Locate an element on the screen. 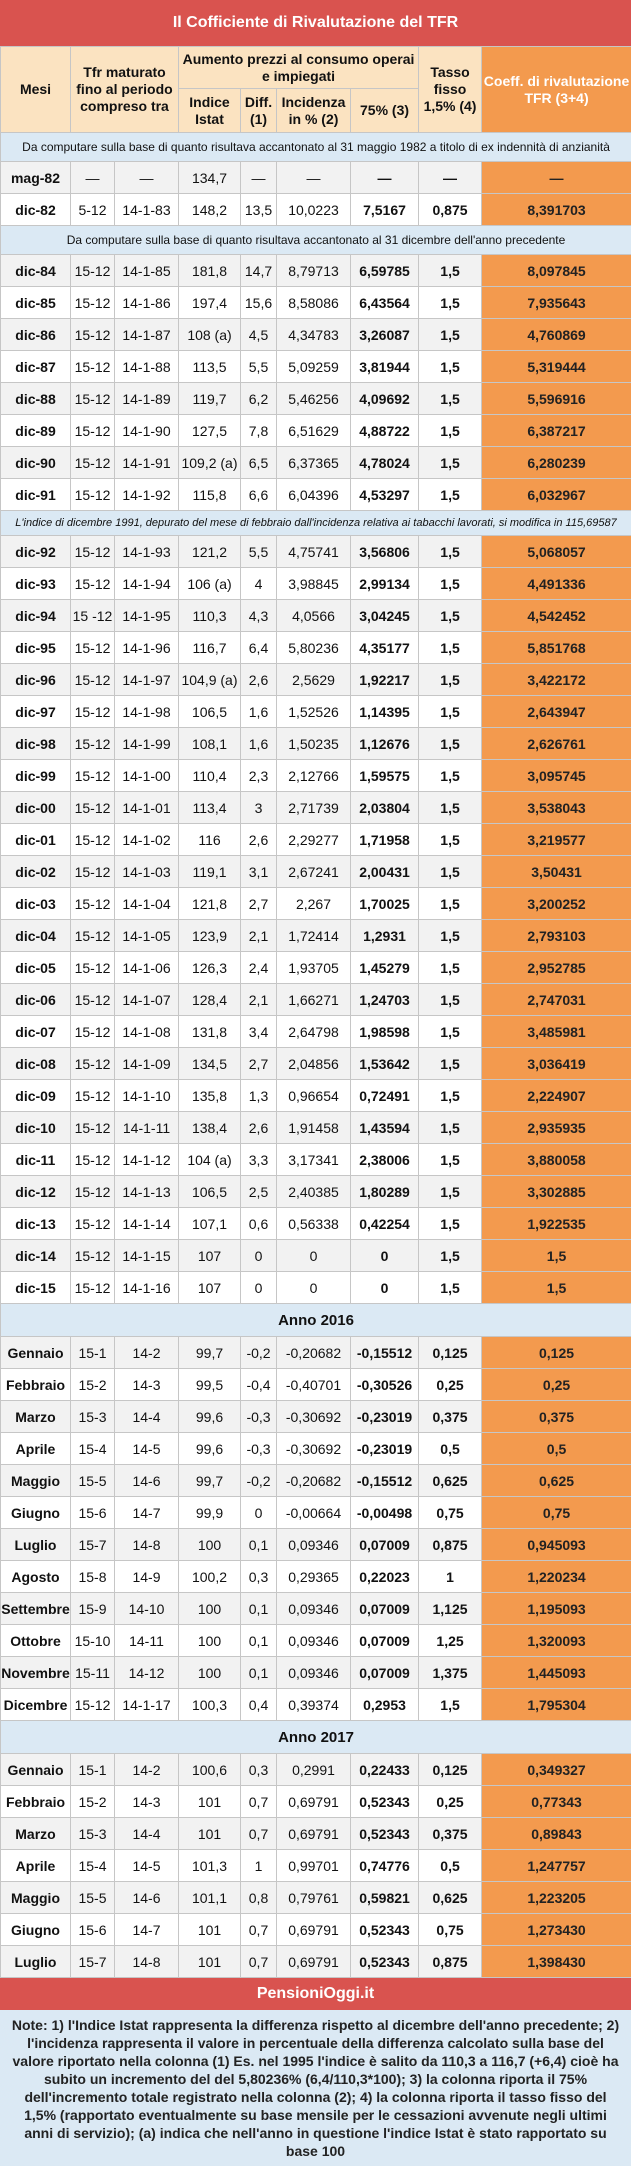 This screenshot has width=631, height=2166. coefficiente-cell: 0,89843 is located at coordinates (556, 1834).